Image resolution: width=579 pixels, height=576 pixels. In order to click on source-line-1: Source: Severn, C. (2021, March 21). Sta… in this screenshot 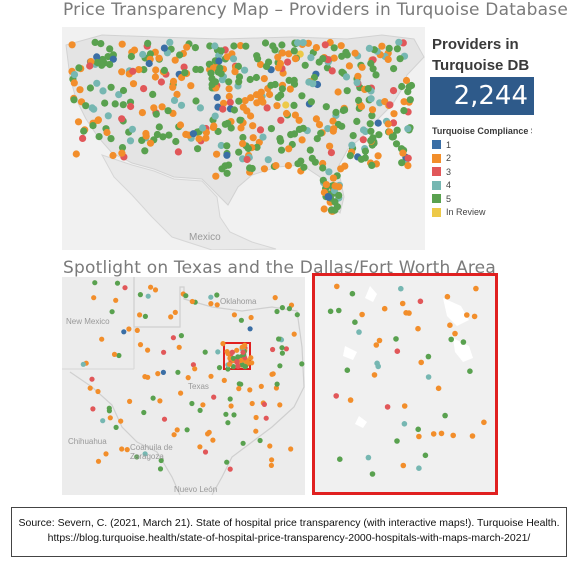, I will do `click(289, 523)`.